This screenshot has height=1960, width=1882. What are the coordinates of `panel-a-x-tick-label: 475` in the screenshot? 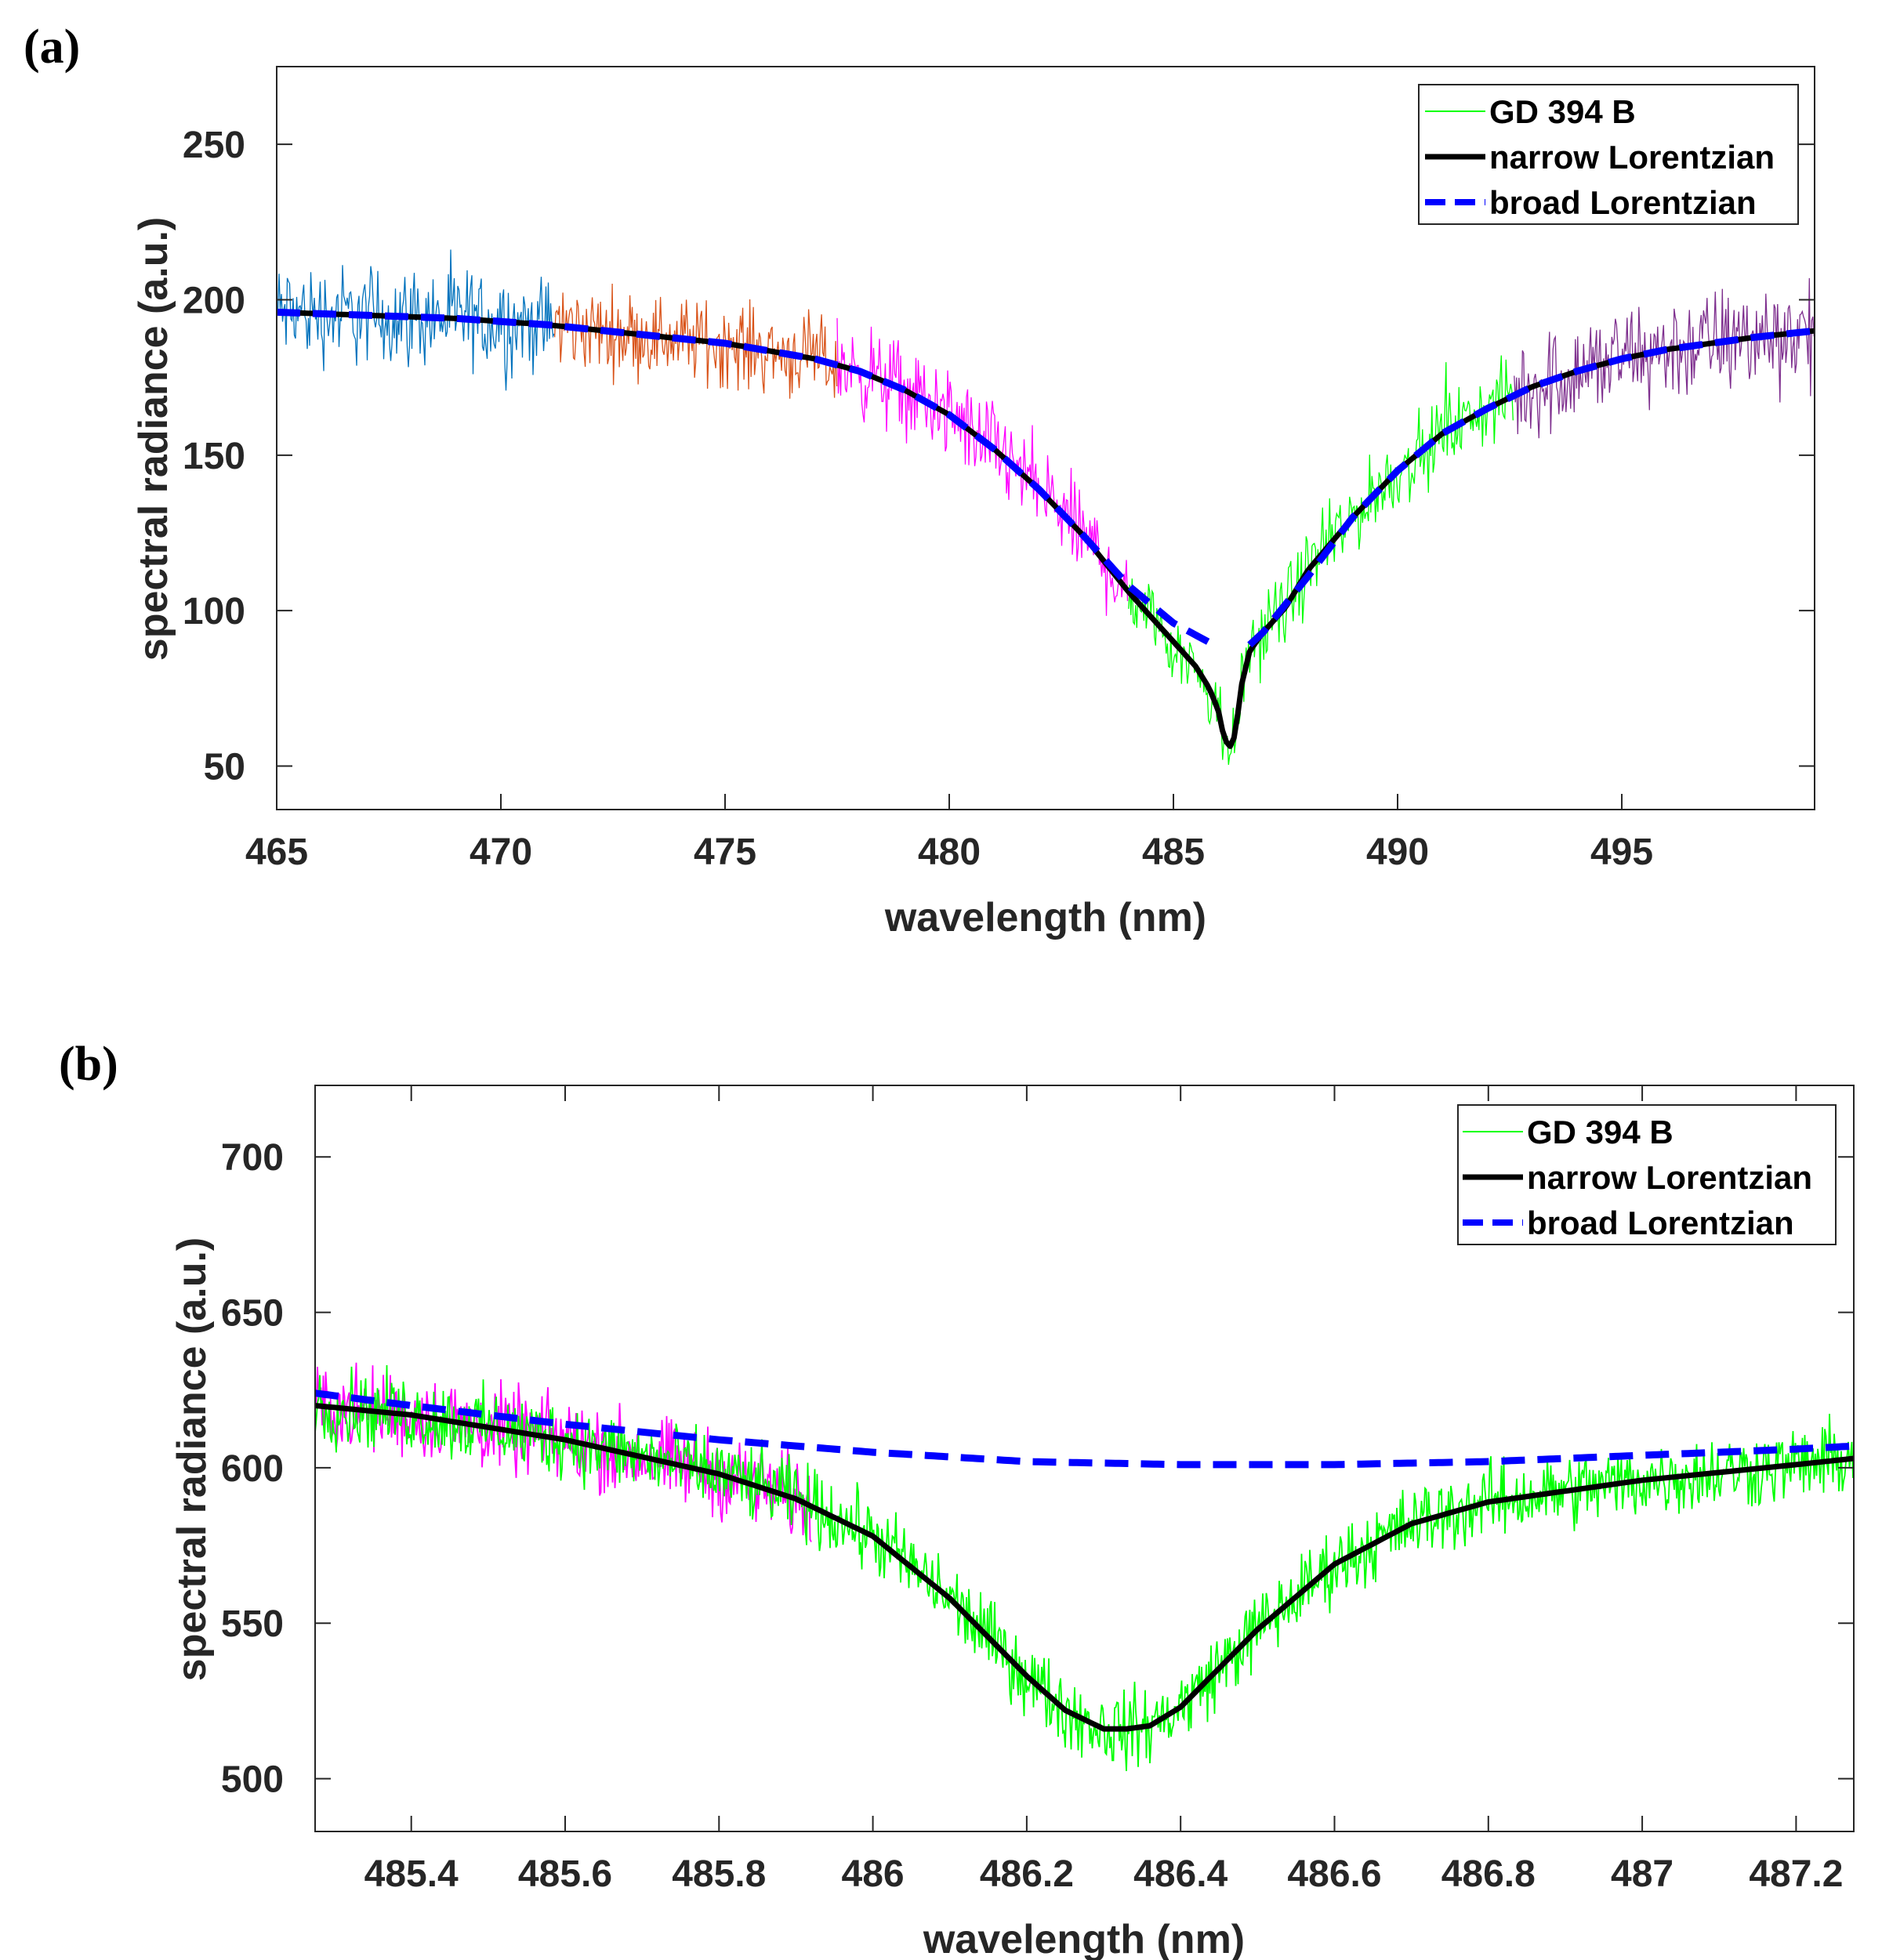 It's located at (725, 852).